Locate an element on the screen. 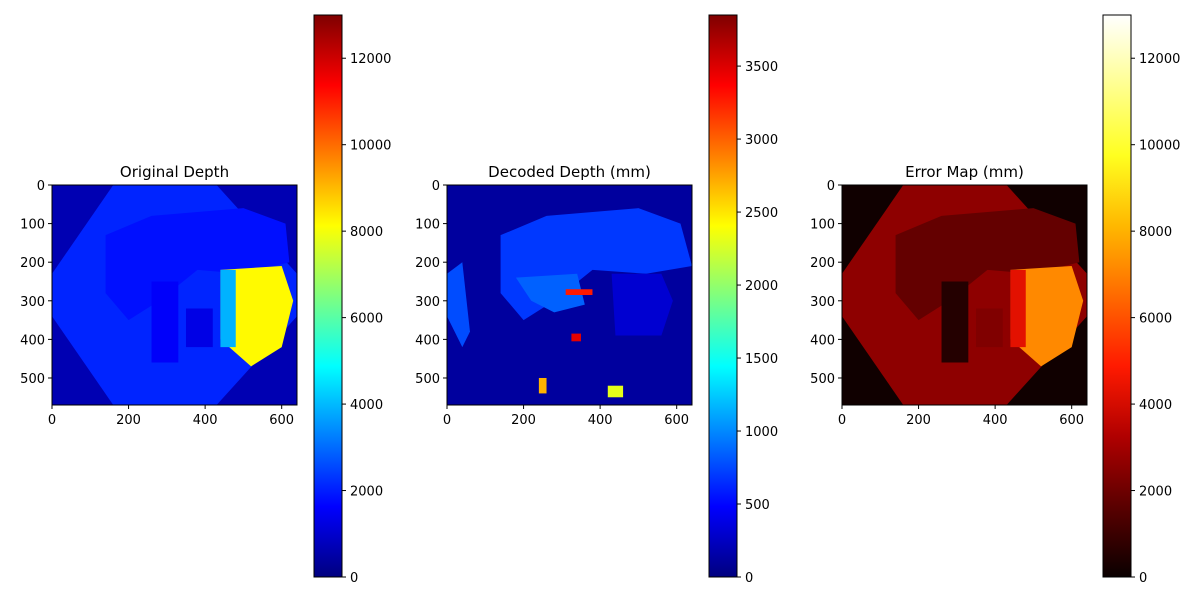 Image resolution: width=1200 pixels, height=600 pixels. colorbar-tick-label: 3500 is located at coordinates (761, 67).